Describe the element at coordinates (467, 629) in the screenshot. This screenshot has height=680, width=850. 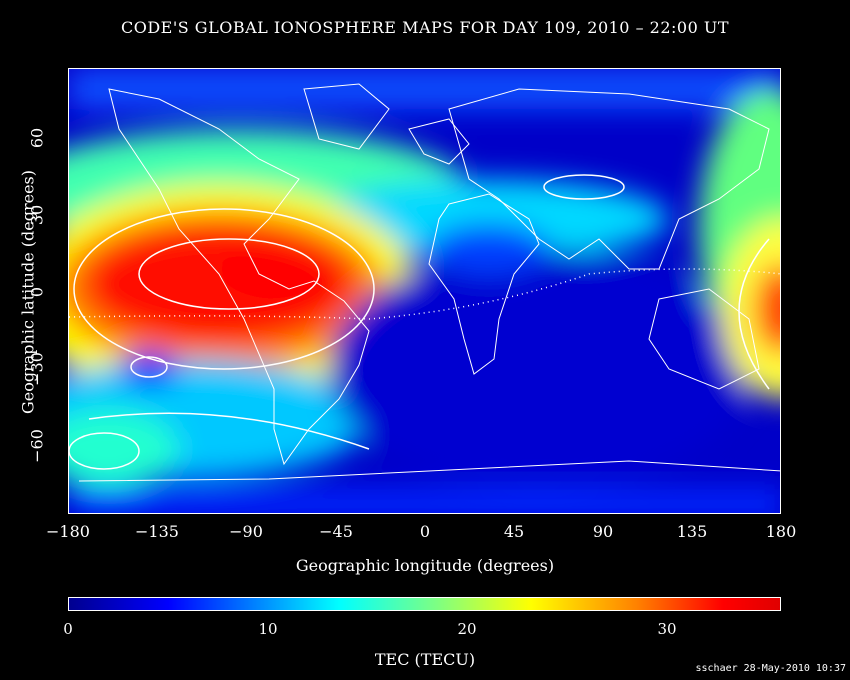
I see `colorbar-tick-label: 20` at that location.